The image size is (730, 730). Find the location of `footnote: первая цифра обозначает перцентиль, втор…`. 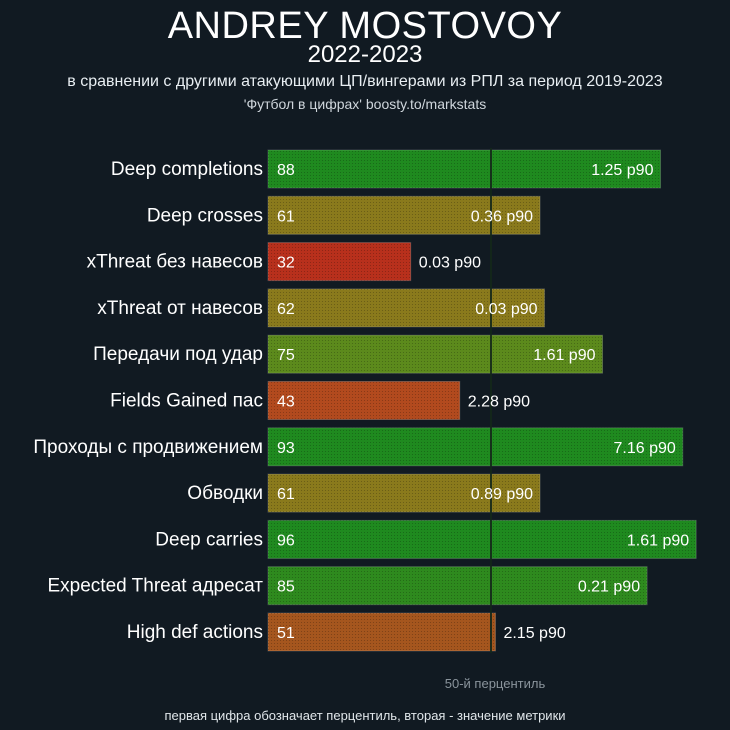

footnote: первая цифра обозначает перцентиль, втор… is located at coordinates (365, 715).